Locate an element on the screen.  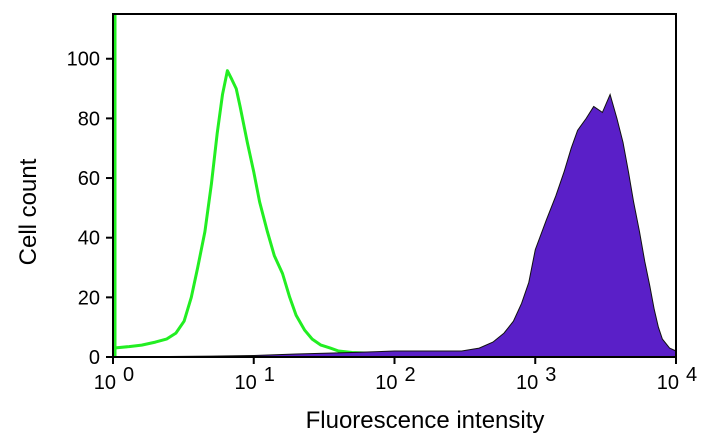
x-axis-label: Fluorescence intensity is located at coordinates (425, 420).